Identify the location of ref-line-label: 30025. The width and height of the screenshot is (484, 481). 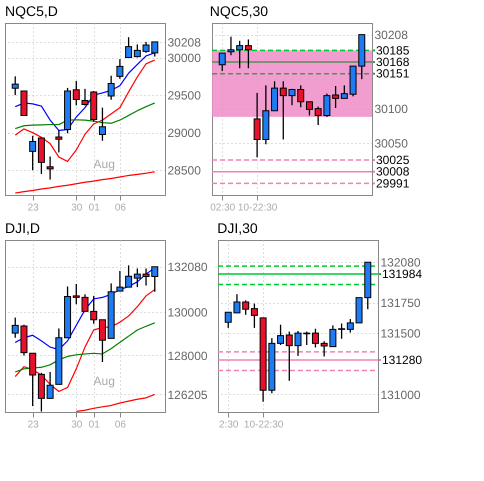
(393, 160).